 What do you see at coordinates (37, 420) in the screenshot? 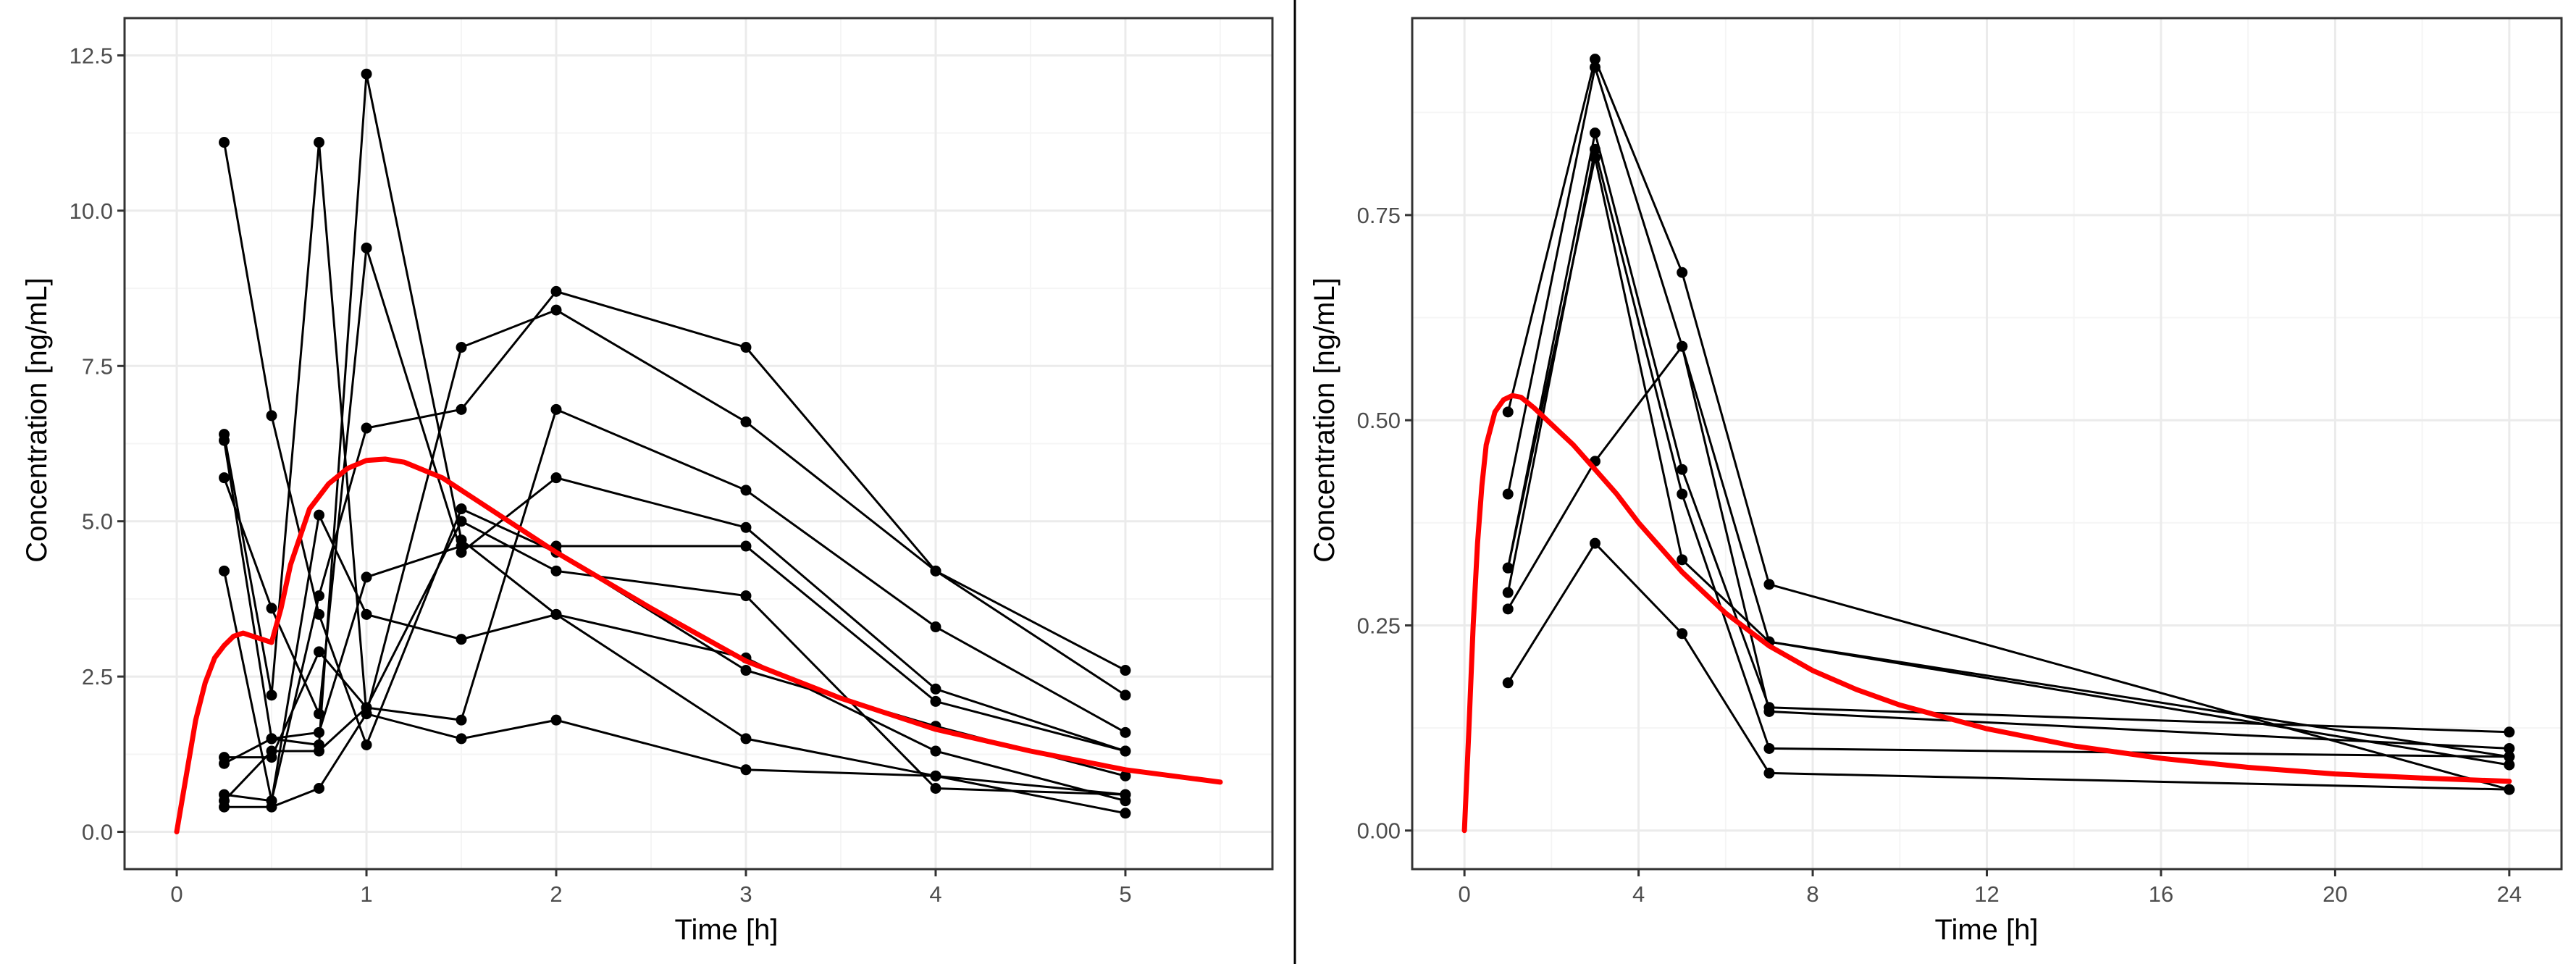
I see `left-y-axis-title: Concentration [ng/mL]` at bounding box center [37, 420].